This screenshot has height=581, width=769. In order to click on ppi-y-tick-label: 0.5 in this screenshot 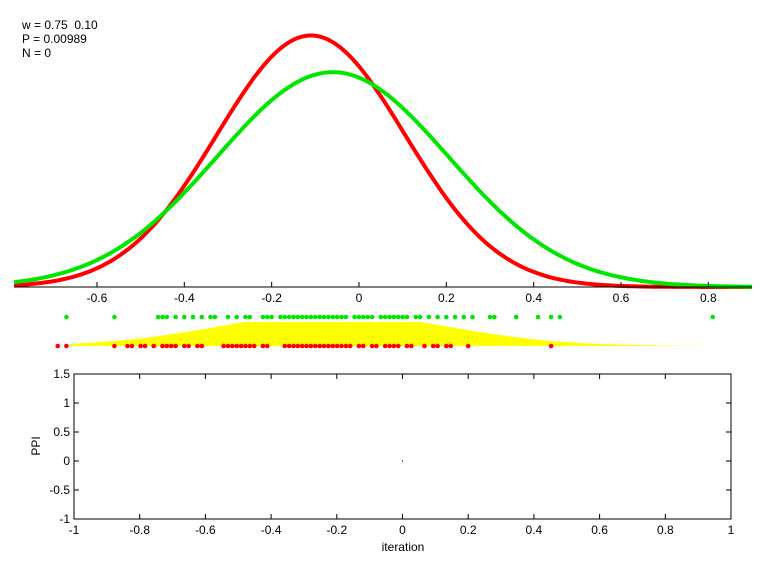, I will do `click(61, 432)`.